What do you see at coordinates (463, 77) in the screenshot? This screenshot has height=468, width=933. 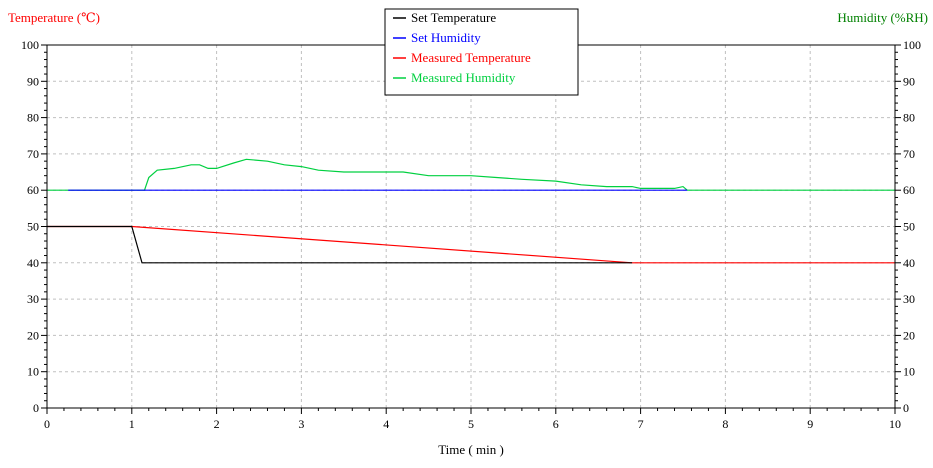 I see `legend-label-measured-humidity: Measured Humidity` at bounding box center [463, 77].